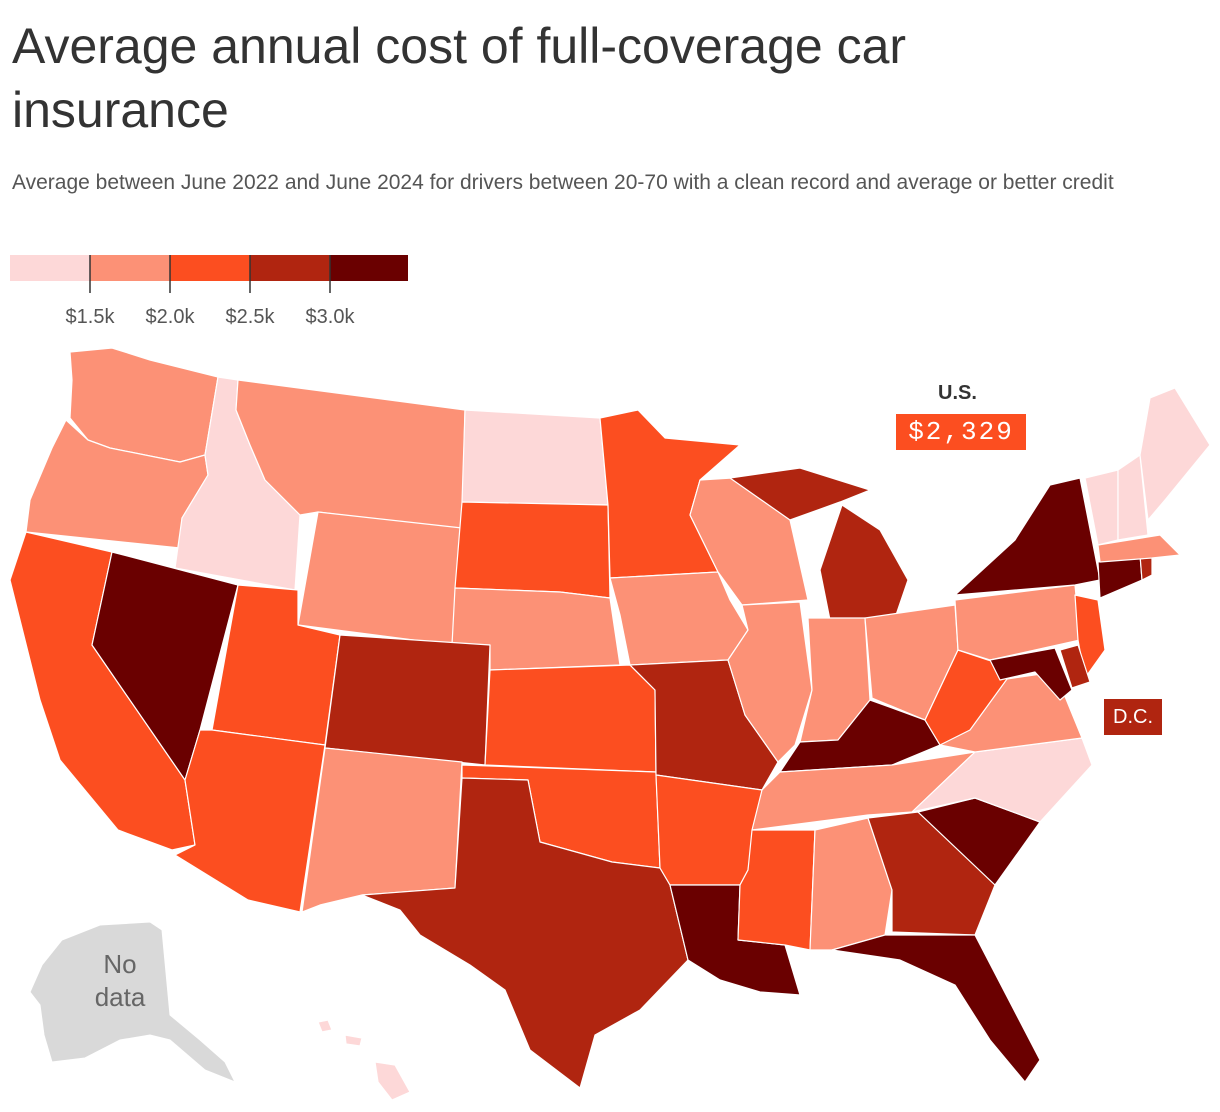 This screenshot has width=1220, height=1112. I want to click on legend-label-2: $2.5k, so click(251, 317).